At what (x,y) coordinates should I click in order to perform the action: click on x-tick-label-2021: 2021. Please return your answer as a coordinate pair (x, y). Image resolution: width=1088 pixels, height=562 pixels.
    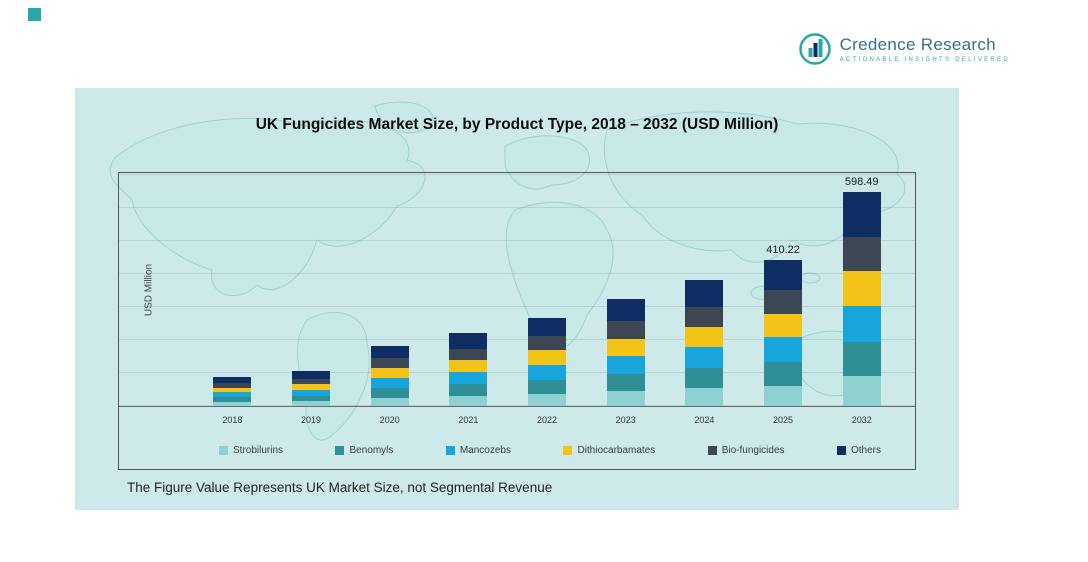
    Looking at the image, I should click on (468, 420).